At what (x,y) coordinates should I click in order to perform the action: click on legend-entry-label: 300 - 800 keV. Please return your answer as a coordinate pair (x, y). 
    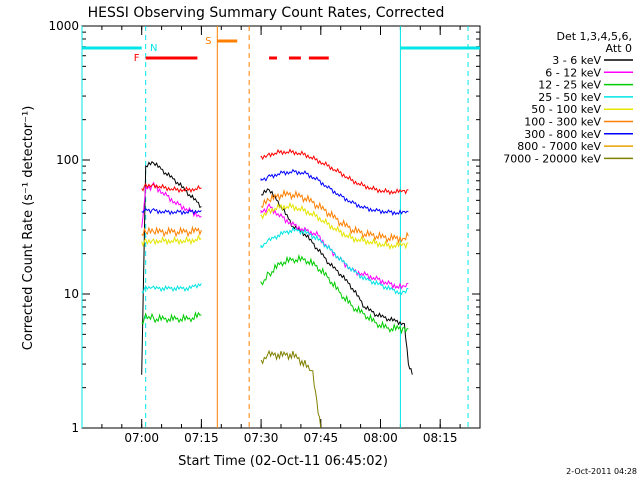
    Looking at the image, I should click on (562, 134).